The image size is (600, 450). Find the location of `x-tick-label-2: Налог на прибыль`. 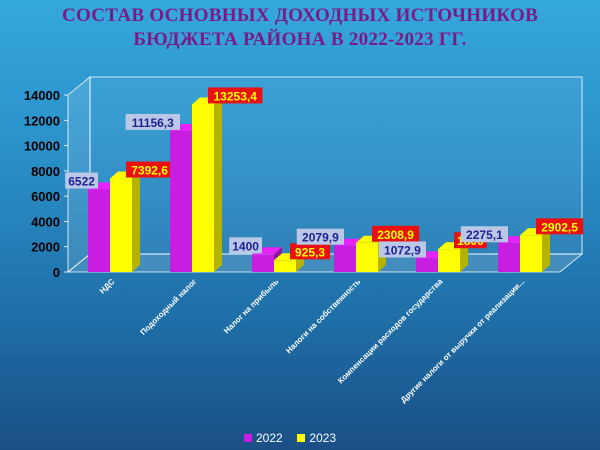

x-tick-label-2: Налог на прибыль is located at coordinates (251, 306).